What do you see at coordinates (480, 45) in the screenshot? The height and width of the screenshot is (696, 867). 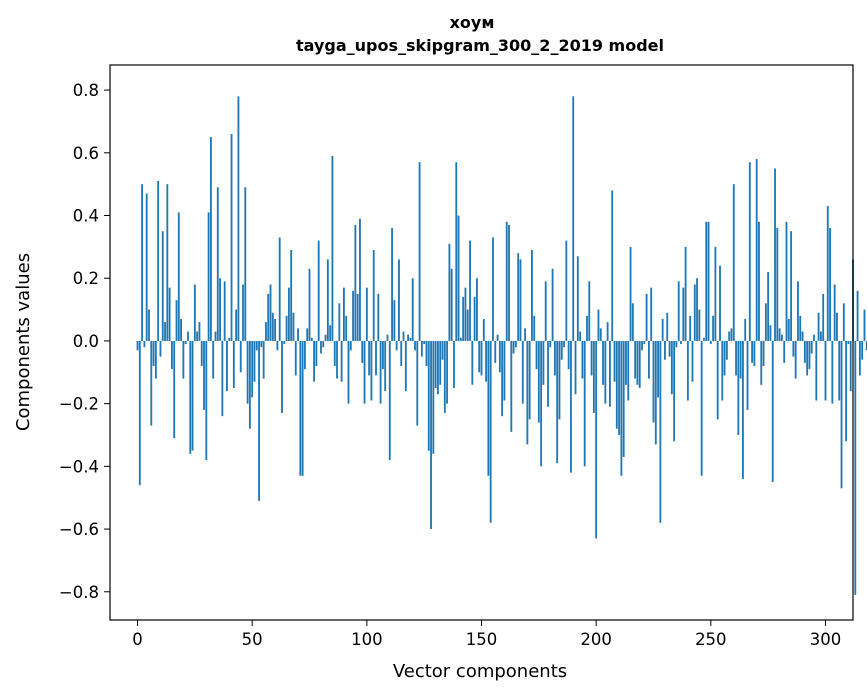 I see `chart-subtitle: tayga_upos_skipgram_300_2_2019 model` at bounding box center [480, 45].